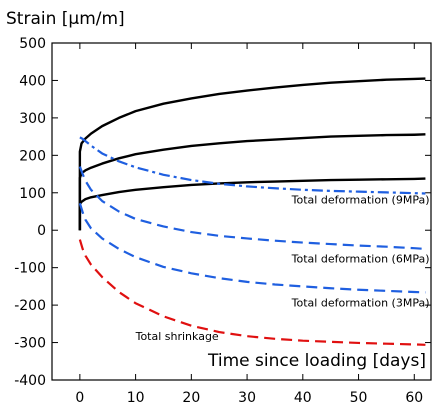 The height and width of the screenshot is (414, 439). I want to click on y-tick-label: -100, so click(30, 269).